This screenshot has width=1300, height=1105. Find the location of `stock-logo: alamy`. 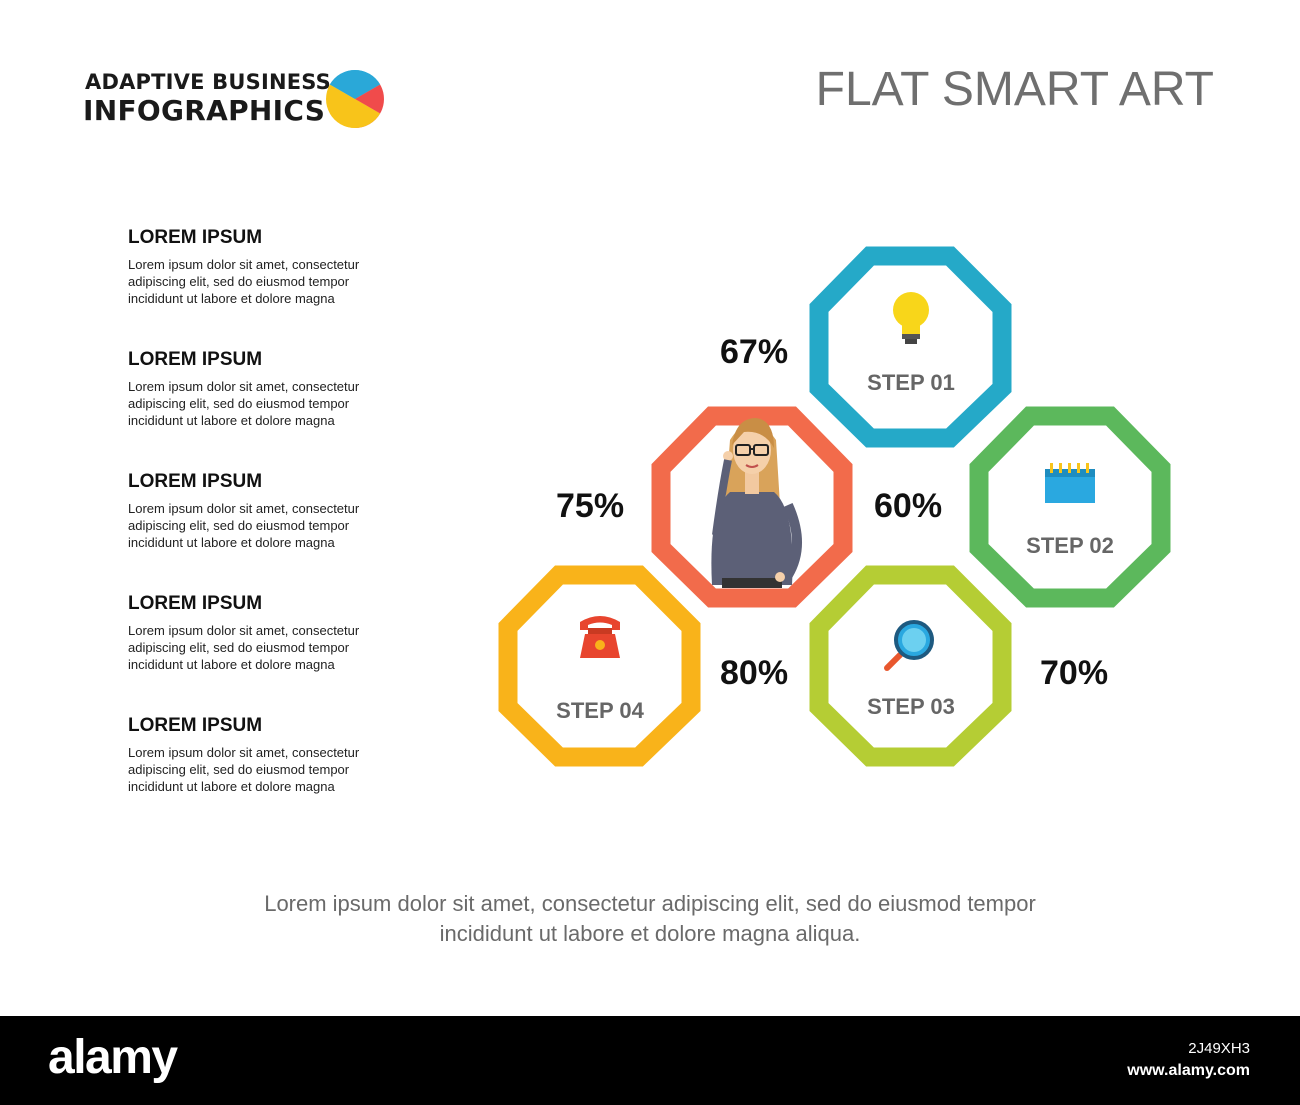

stock-logo: alamy is located at coordinates (113, 1057).